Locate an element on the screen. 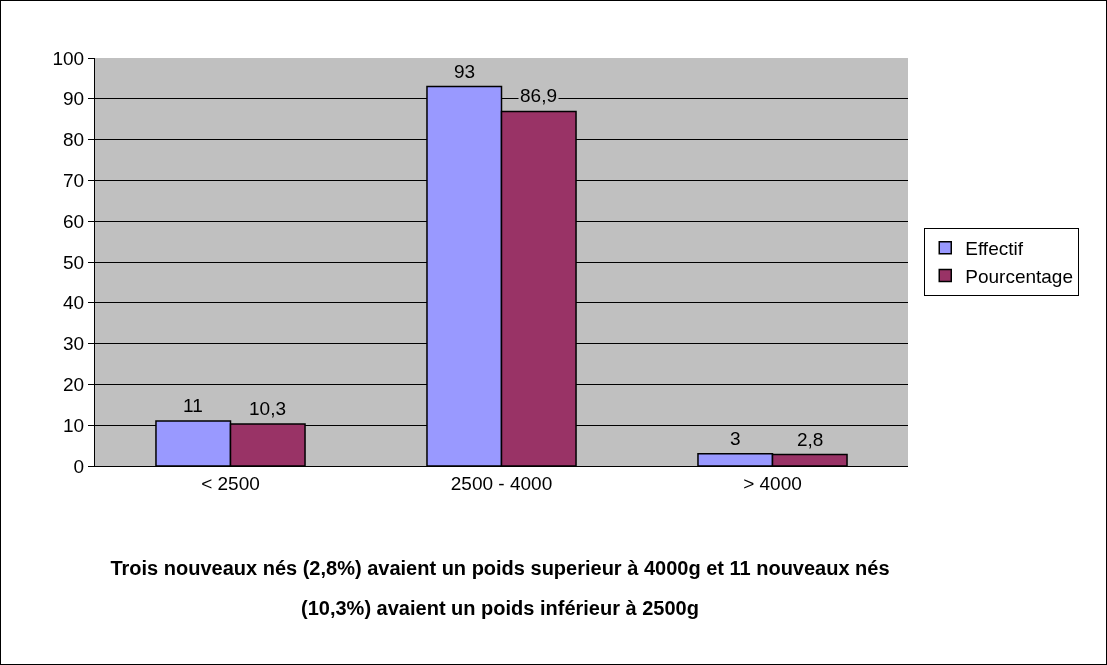 The height and width of the screenshot is (665, 1107). data-label: 86,9 is located at coordinates (538, 95).